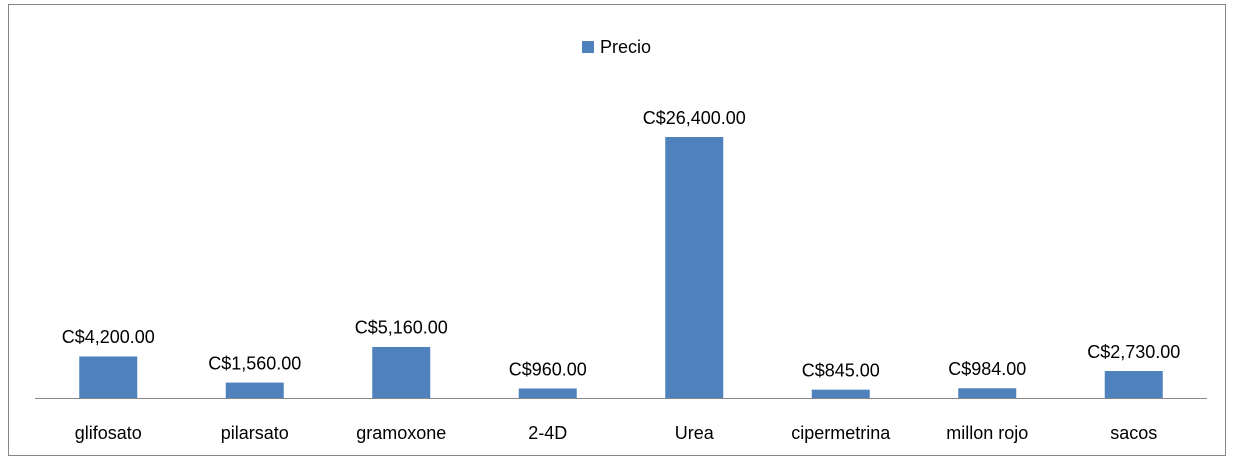 The image size is (1234, 460). I want to click on x-tick-label: glifosato, so click(108, 433).